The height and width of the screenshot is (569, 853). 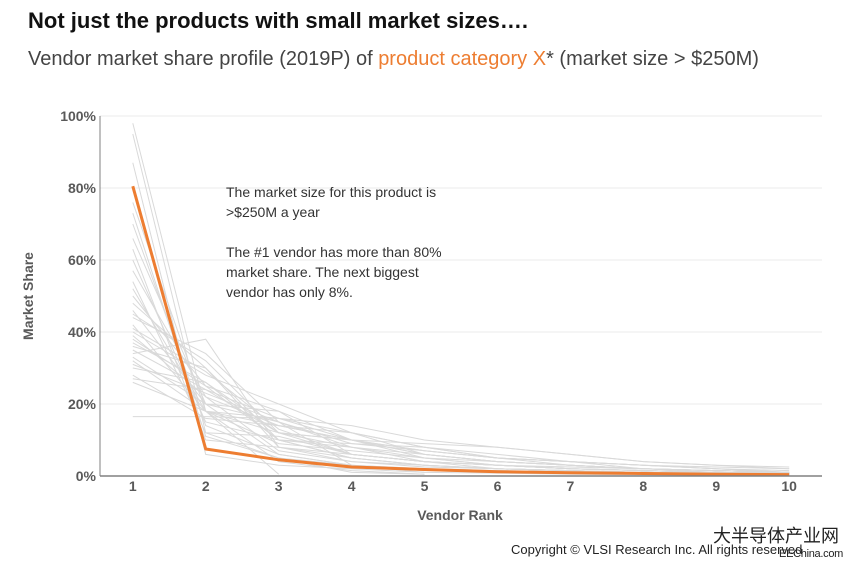 What do you see at coordinates (206, 486) in the screenshot?
I see `x-tick-label-2: 2` at bounding box center [206, 486].